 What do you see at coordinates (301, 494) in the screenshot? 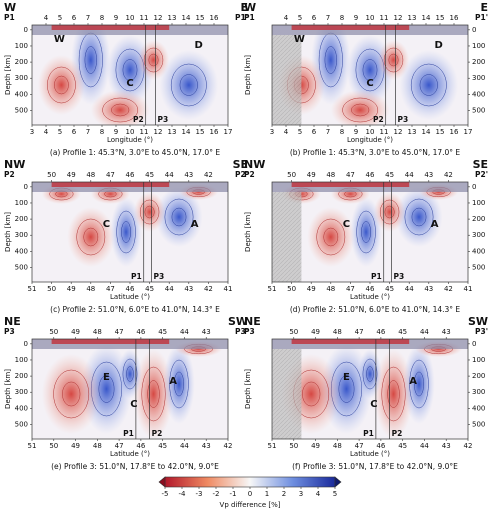
I see `colorbar-tick-label: 3` at bounding box center [301, 494].